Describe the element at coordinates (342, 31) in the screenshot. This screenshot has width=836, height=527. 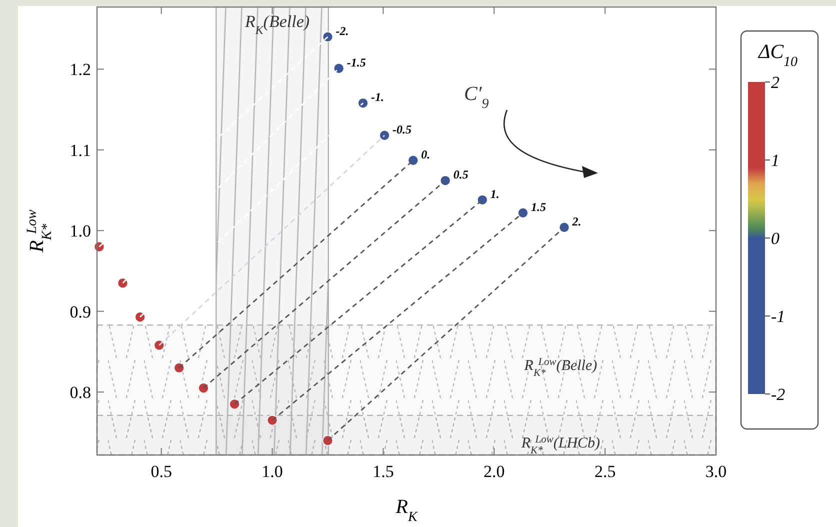
I see `series-label: -2.` at that location.